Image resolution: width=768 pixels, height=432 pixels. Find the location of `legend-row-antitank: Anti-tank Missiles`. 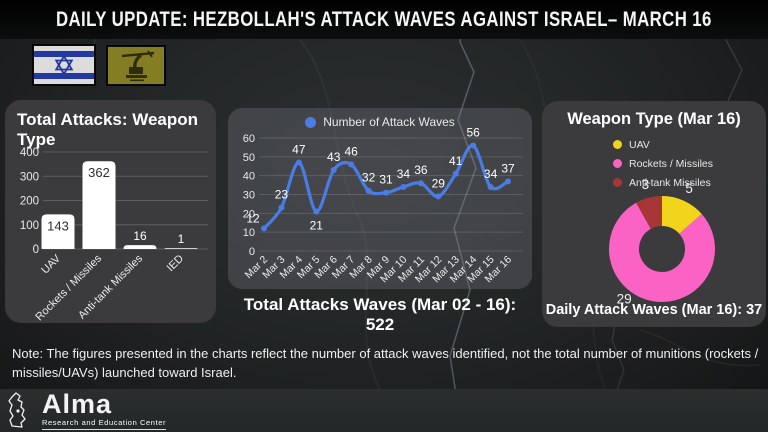

legend-row-antitank: Anti-tank Missiles is located at coordinates (663, 182).